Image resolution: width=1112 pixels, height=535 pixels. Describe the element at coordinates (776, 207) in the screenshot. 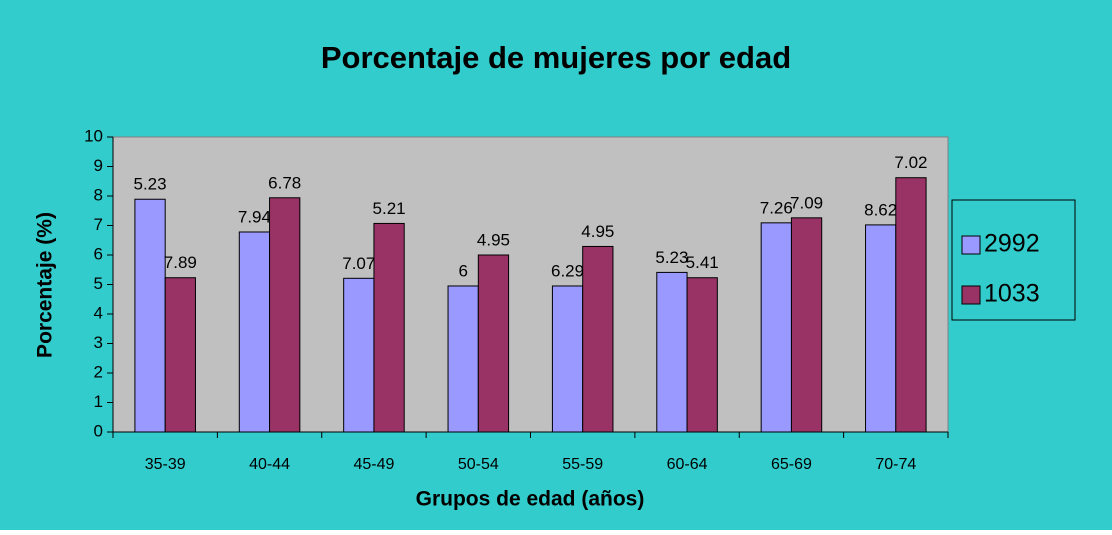

I see `data-label: 7.26` at that location.